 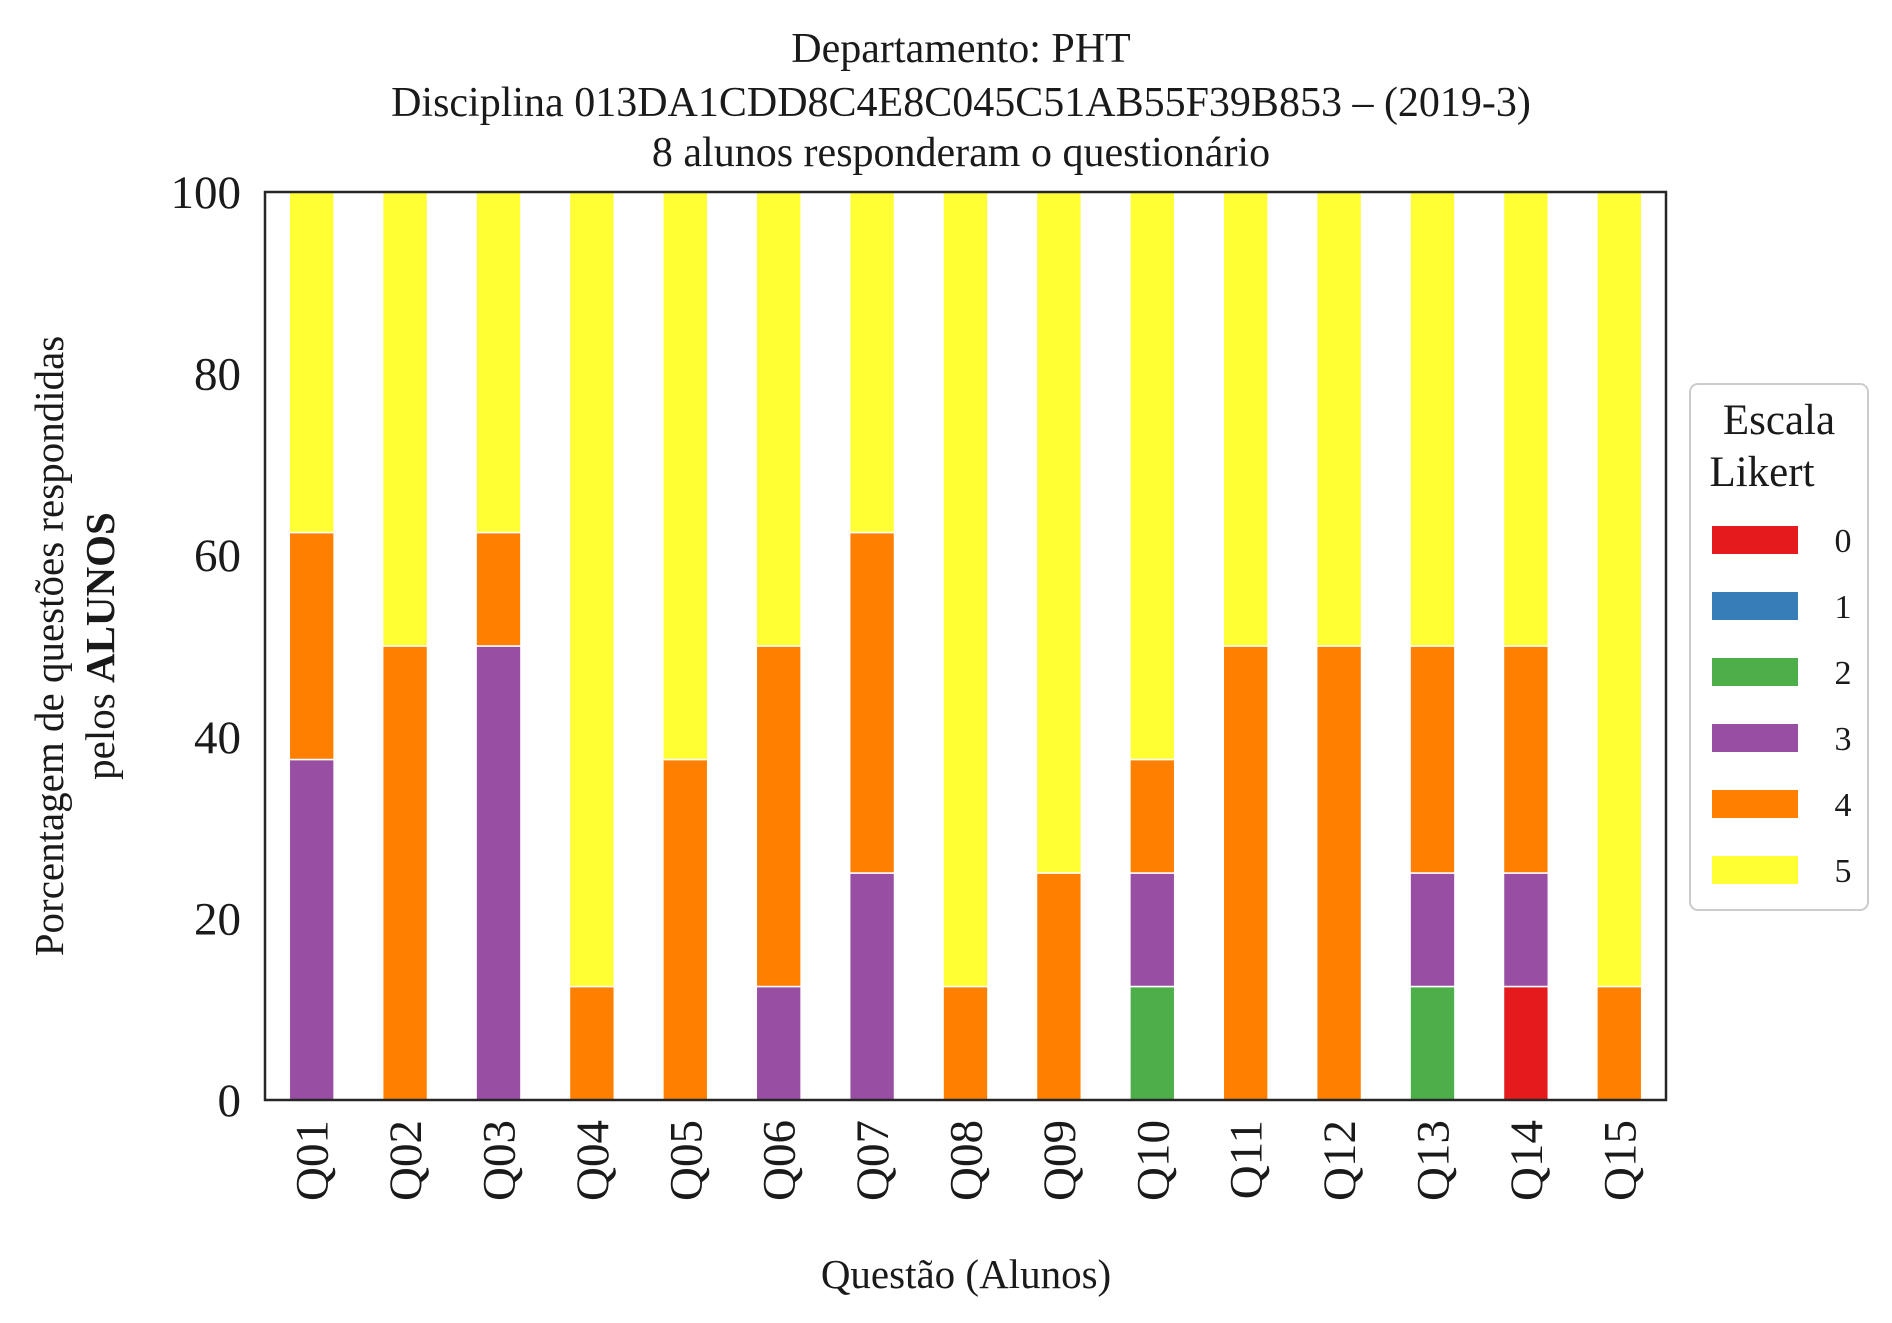 I want to click on y-tick-label: 40, so click(x=217, y=738).